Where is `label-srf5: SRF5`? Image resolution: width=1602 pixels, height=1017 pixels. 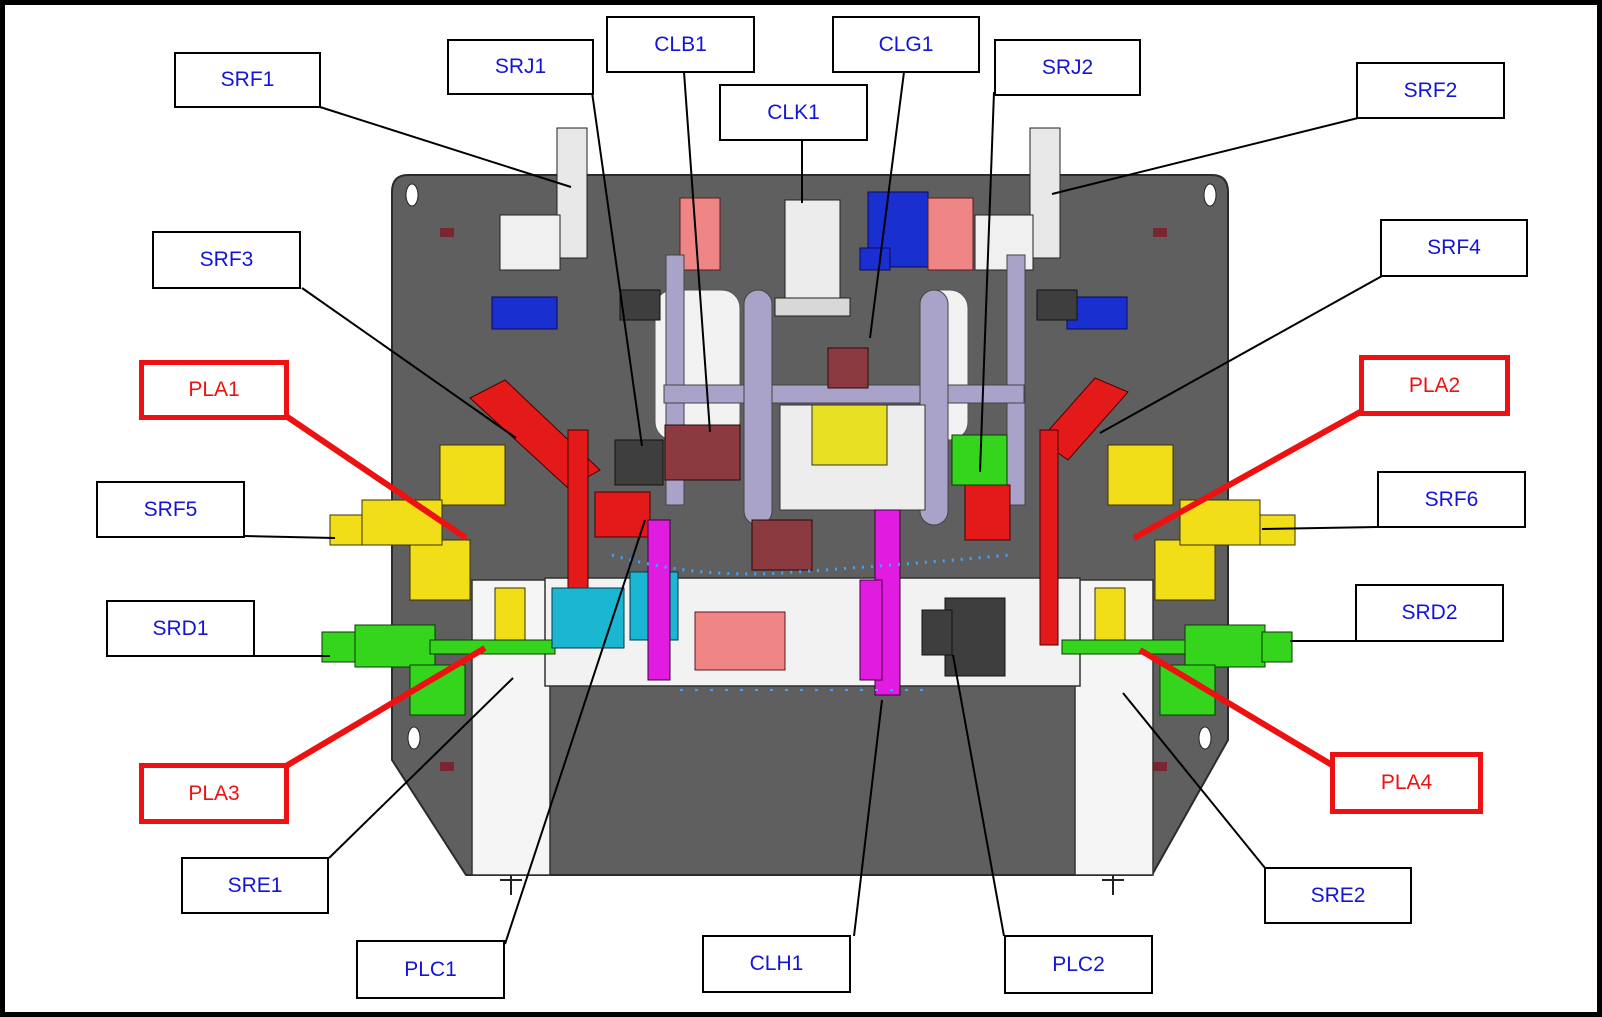
label-srf5: SRF5 is located at coordinates (170, 509).